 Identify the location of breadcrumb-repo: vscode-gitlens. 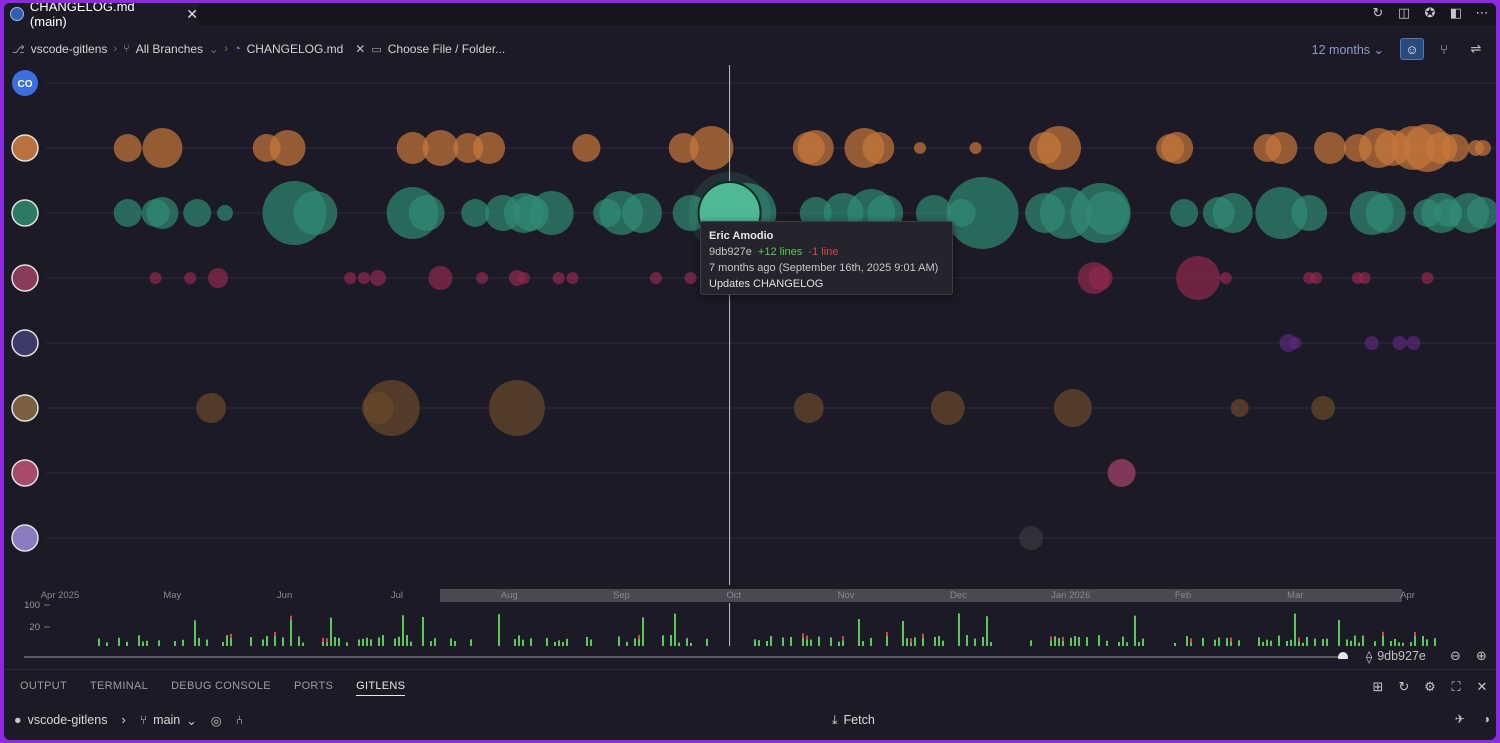
(69, 49).